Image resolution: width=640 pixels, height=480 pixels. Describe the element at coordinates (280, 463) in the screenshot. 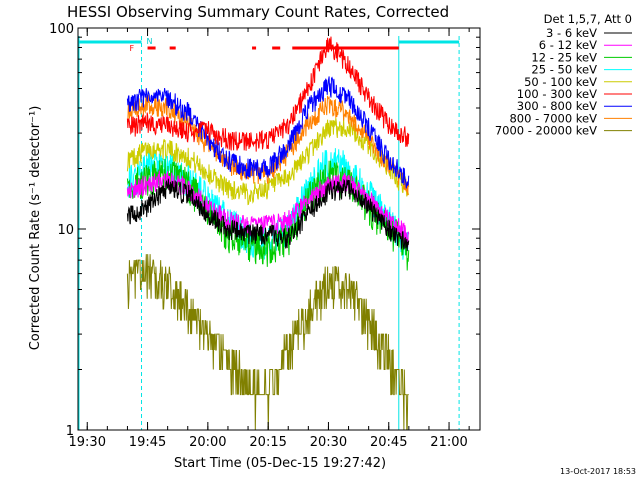

I see `x-axis-label: Start Time (05-Dec-15 19:27:42)` at that location.